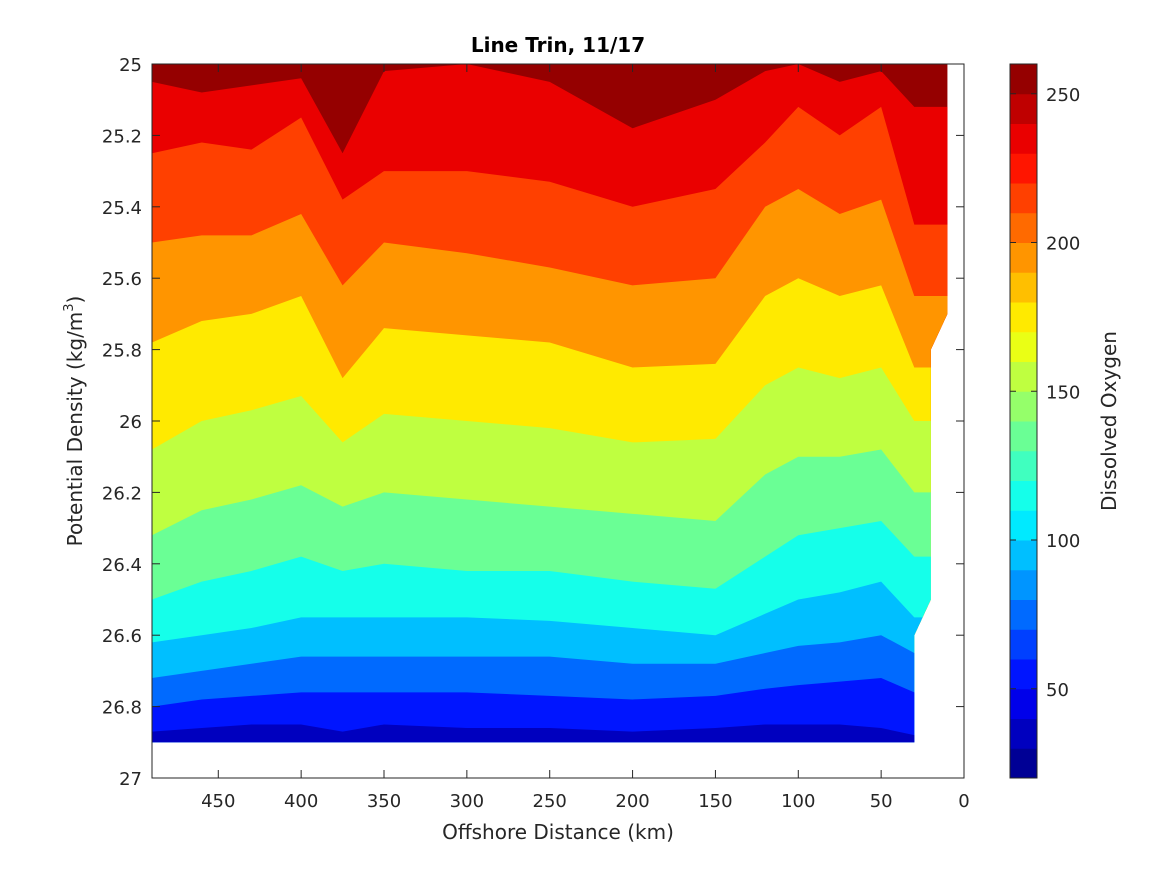 The height and width of the screenshot is (875, 1167). I want to click on y-axis-label-superscript: 3, so click(69, 307).